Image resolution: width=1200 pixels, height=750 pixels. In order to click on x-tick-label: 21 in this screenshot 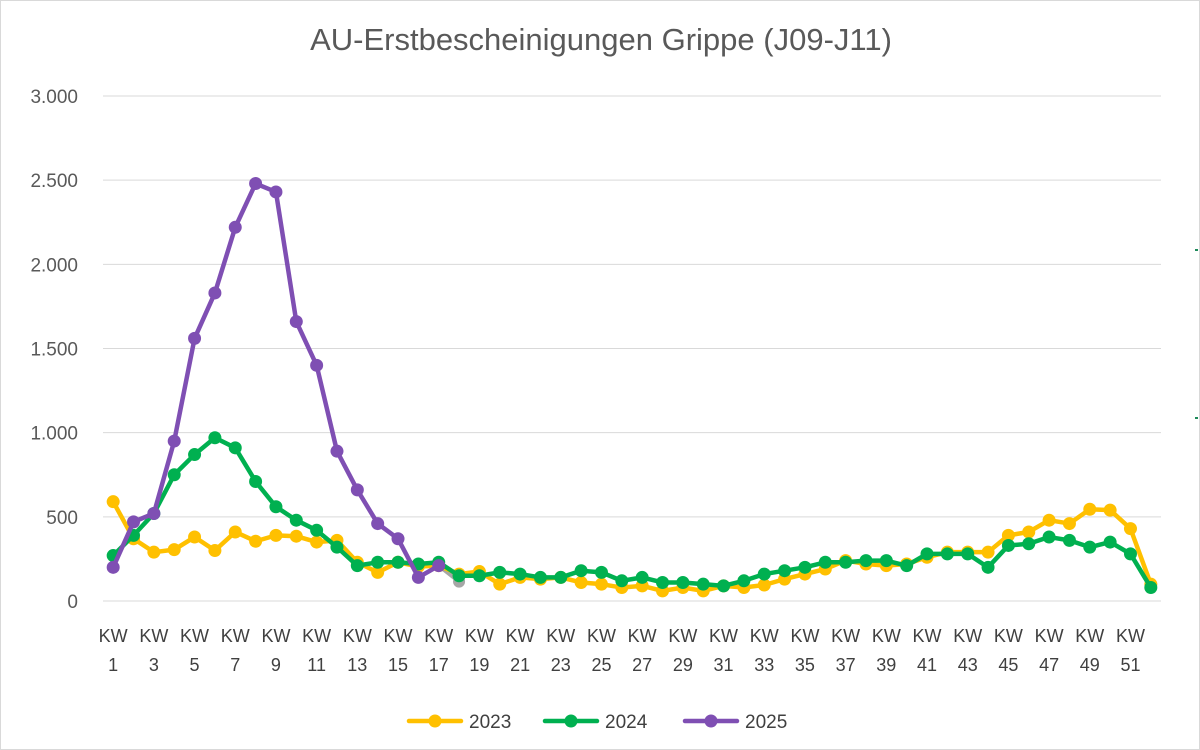, I will do `click(520, 665)`.